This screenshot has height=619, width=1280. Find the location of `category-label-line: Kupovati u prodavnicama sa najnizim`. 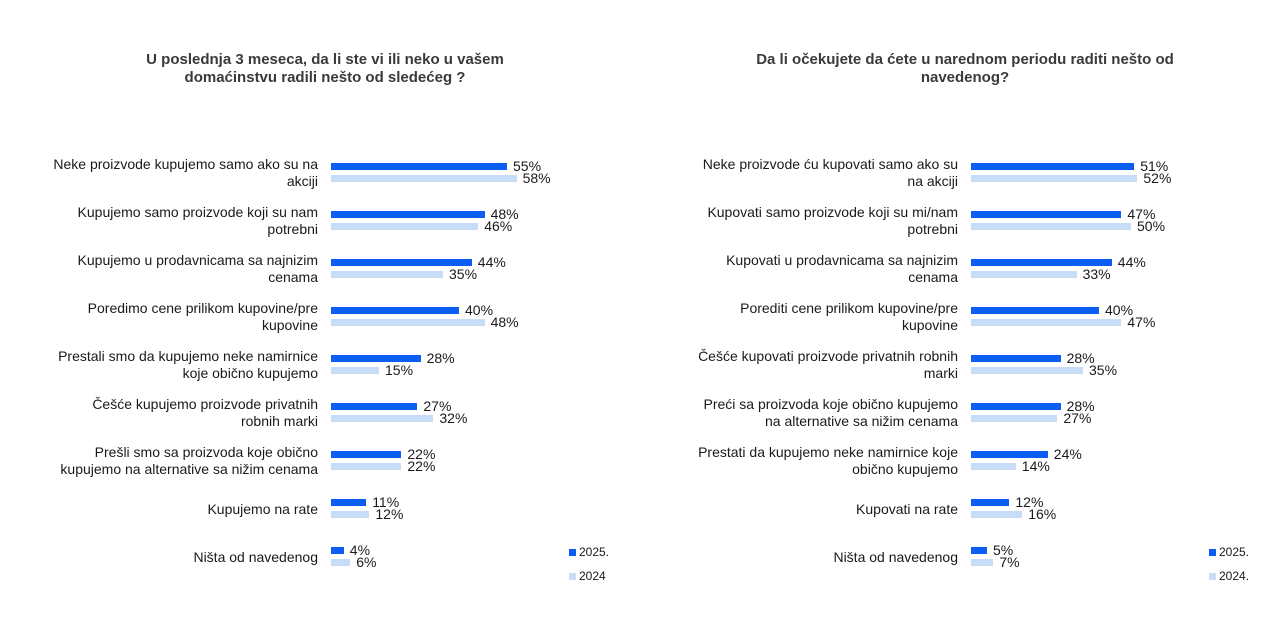

category-label-line: Kupovati u prodavnicama sa najnizim is located at coordinates (842, 260).